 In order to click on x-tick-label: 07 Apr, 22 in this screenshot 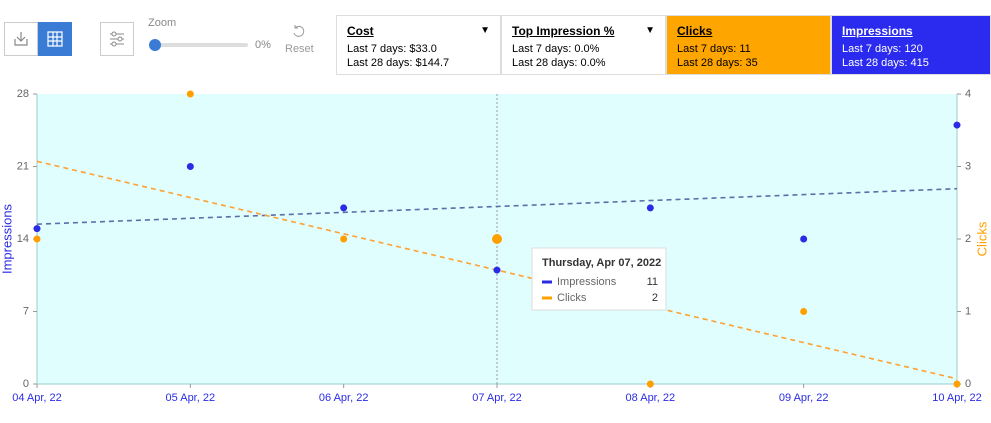, I will do `click(497, 398)`.